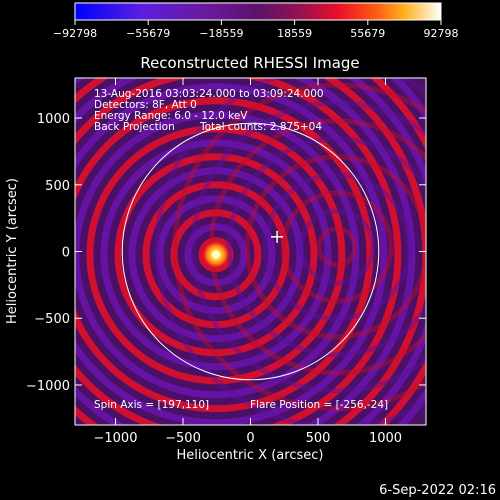 This screenshot has width=500, height=500. I want to click on y-tick-label: 500, so click(57, 186).